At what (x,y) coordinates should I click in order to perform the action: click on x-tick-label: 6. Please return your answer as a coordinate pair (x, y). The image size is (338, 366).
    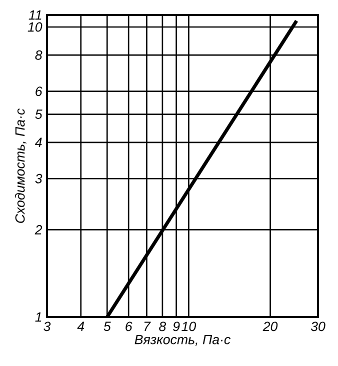
    Looking at the image, I should click on (129, 327).